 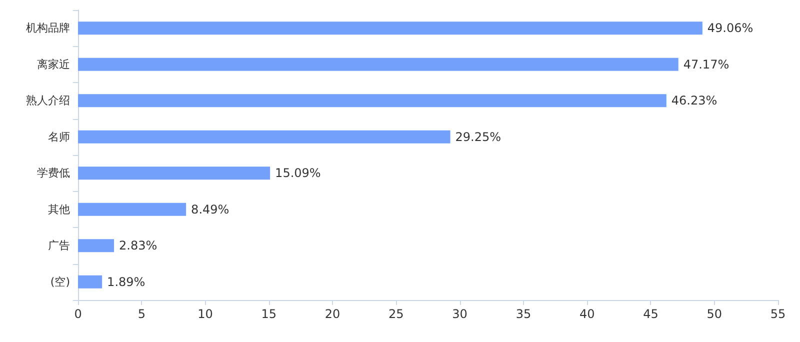 What do you see at coordinates (205, 314) in the screenshot?
I see `x-tick-label: 10` at bounding box center [205, 314].